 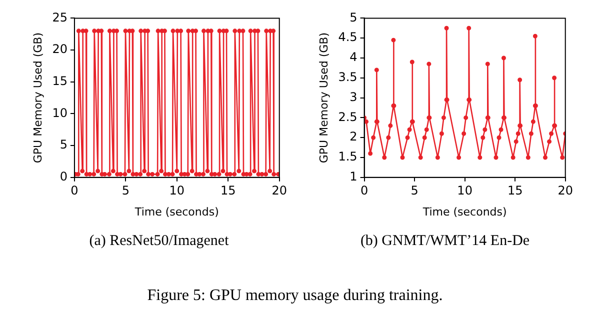 What do you see at coordinates (60, 17) in the screenshot?
I see `y-tick-label: 25` at bounding box center [60, 17].